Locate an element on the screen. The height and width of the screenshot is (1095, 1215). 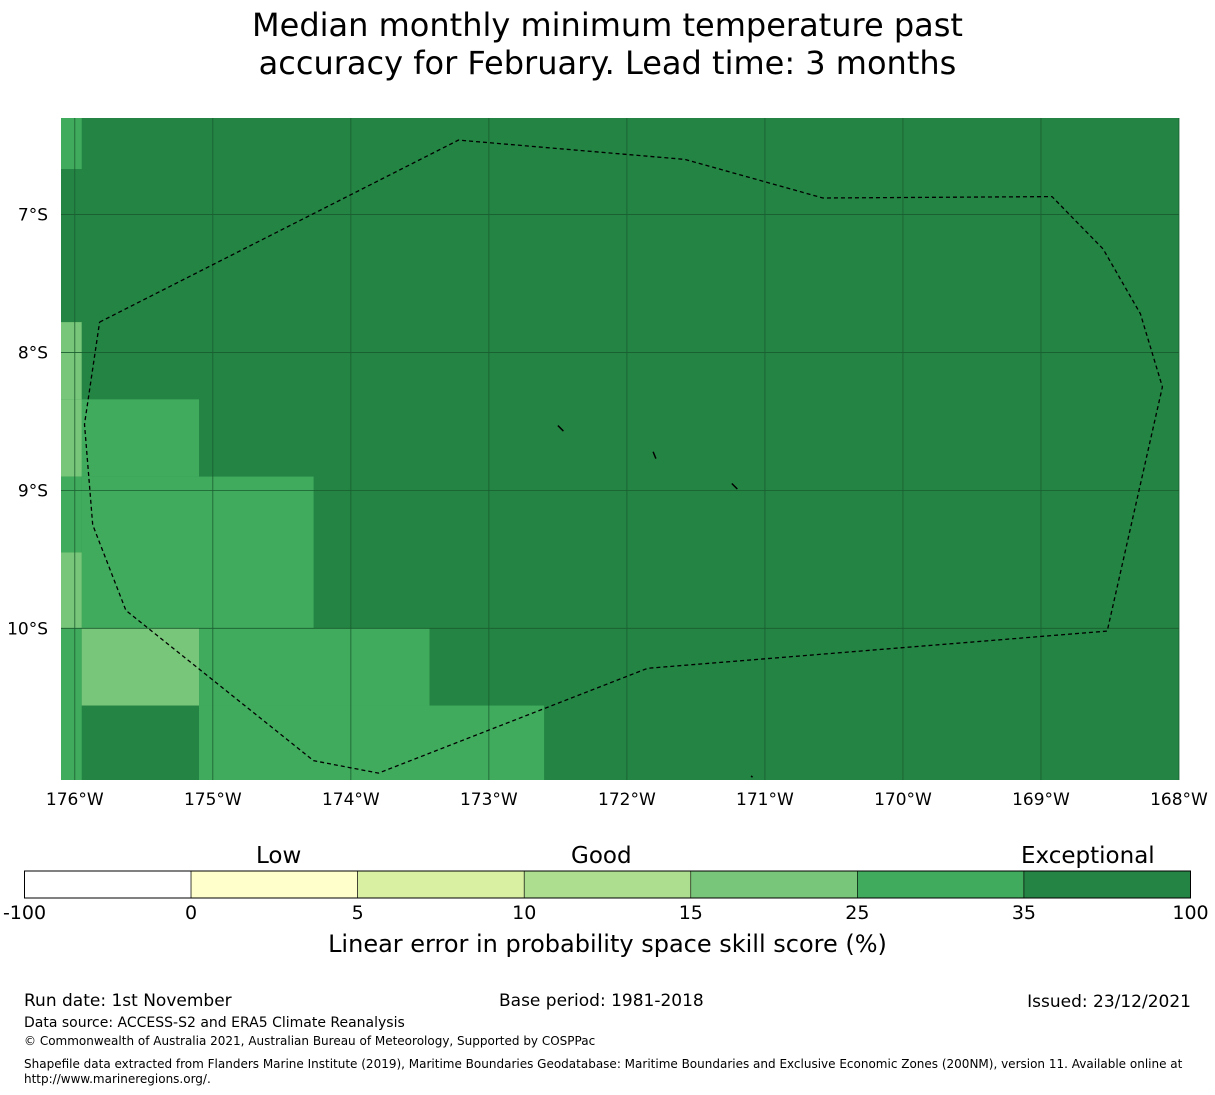
colorbar-tick-label: 100 is located at coordinates (1190, 913).